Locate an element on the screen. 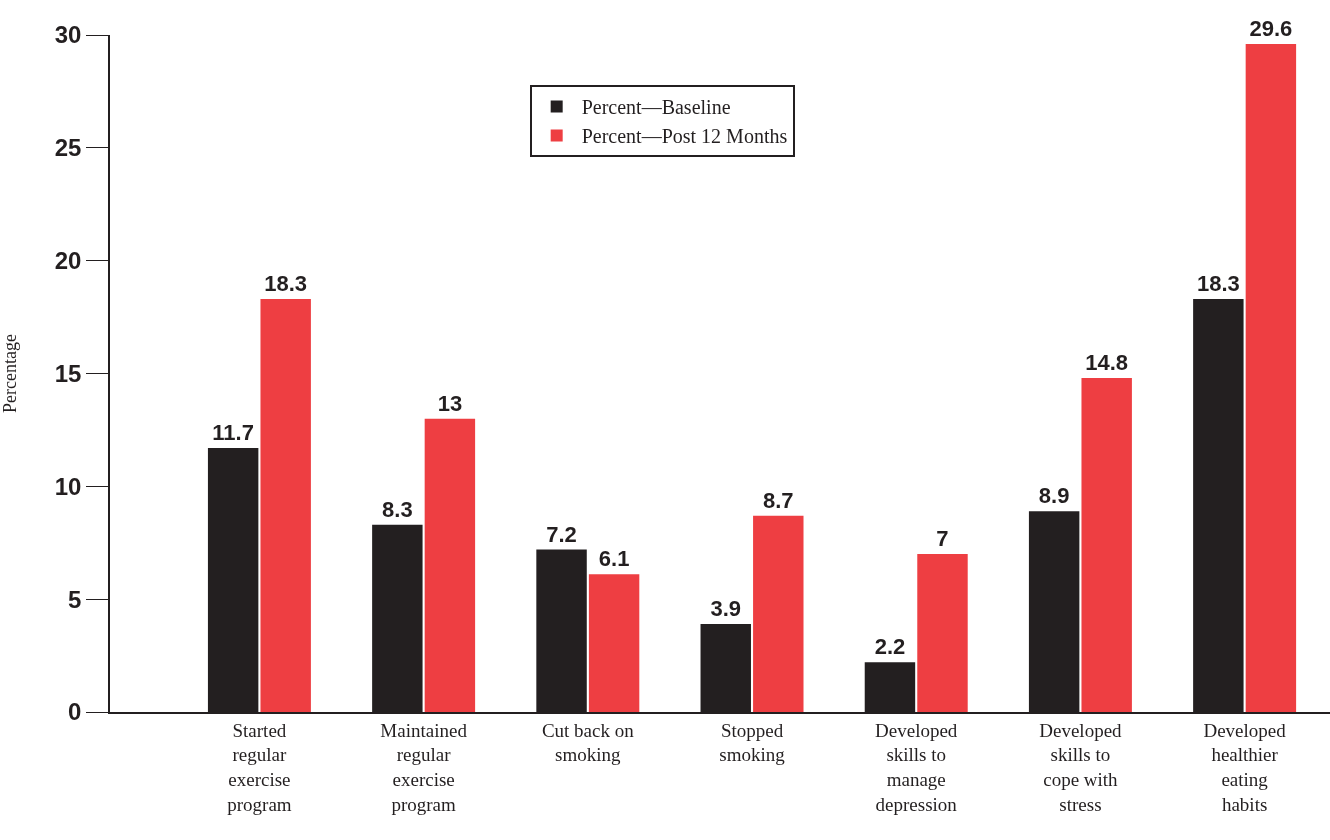 The width and height of the screenshot is (1330, 840). y-tick-label: 5 is located at coordinates (75, 599).